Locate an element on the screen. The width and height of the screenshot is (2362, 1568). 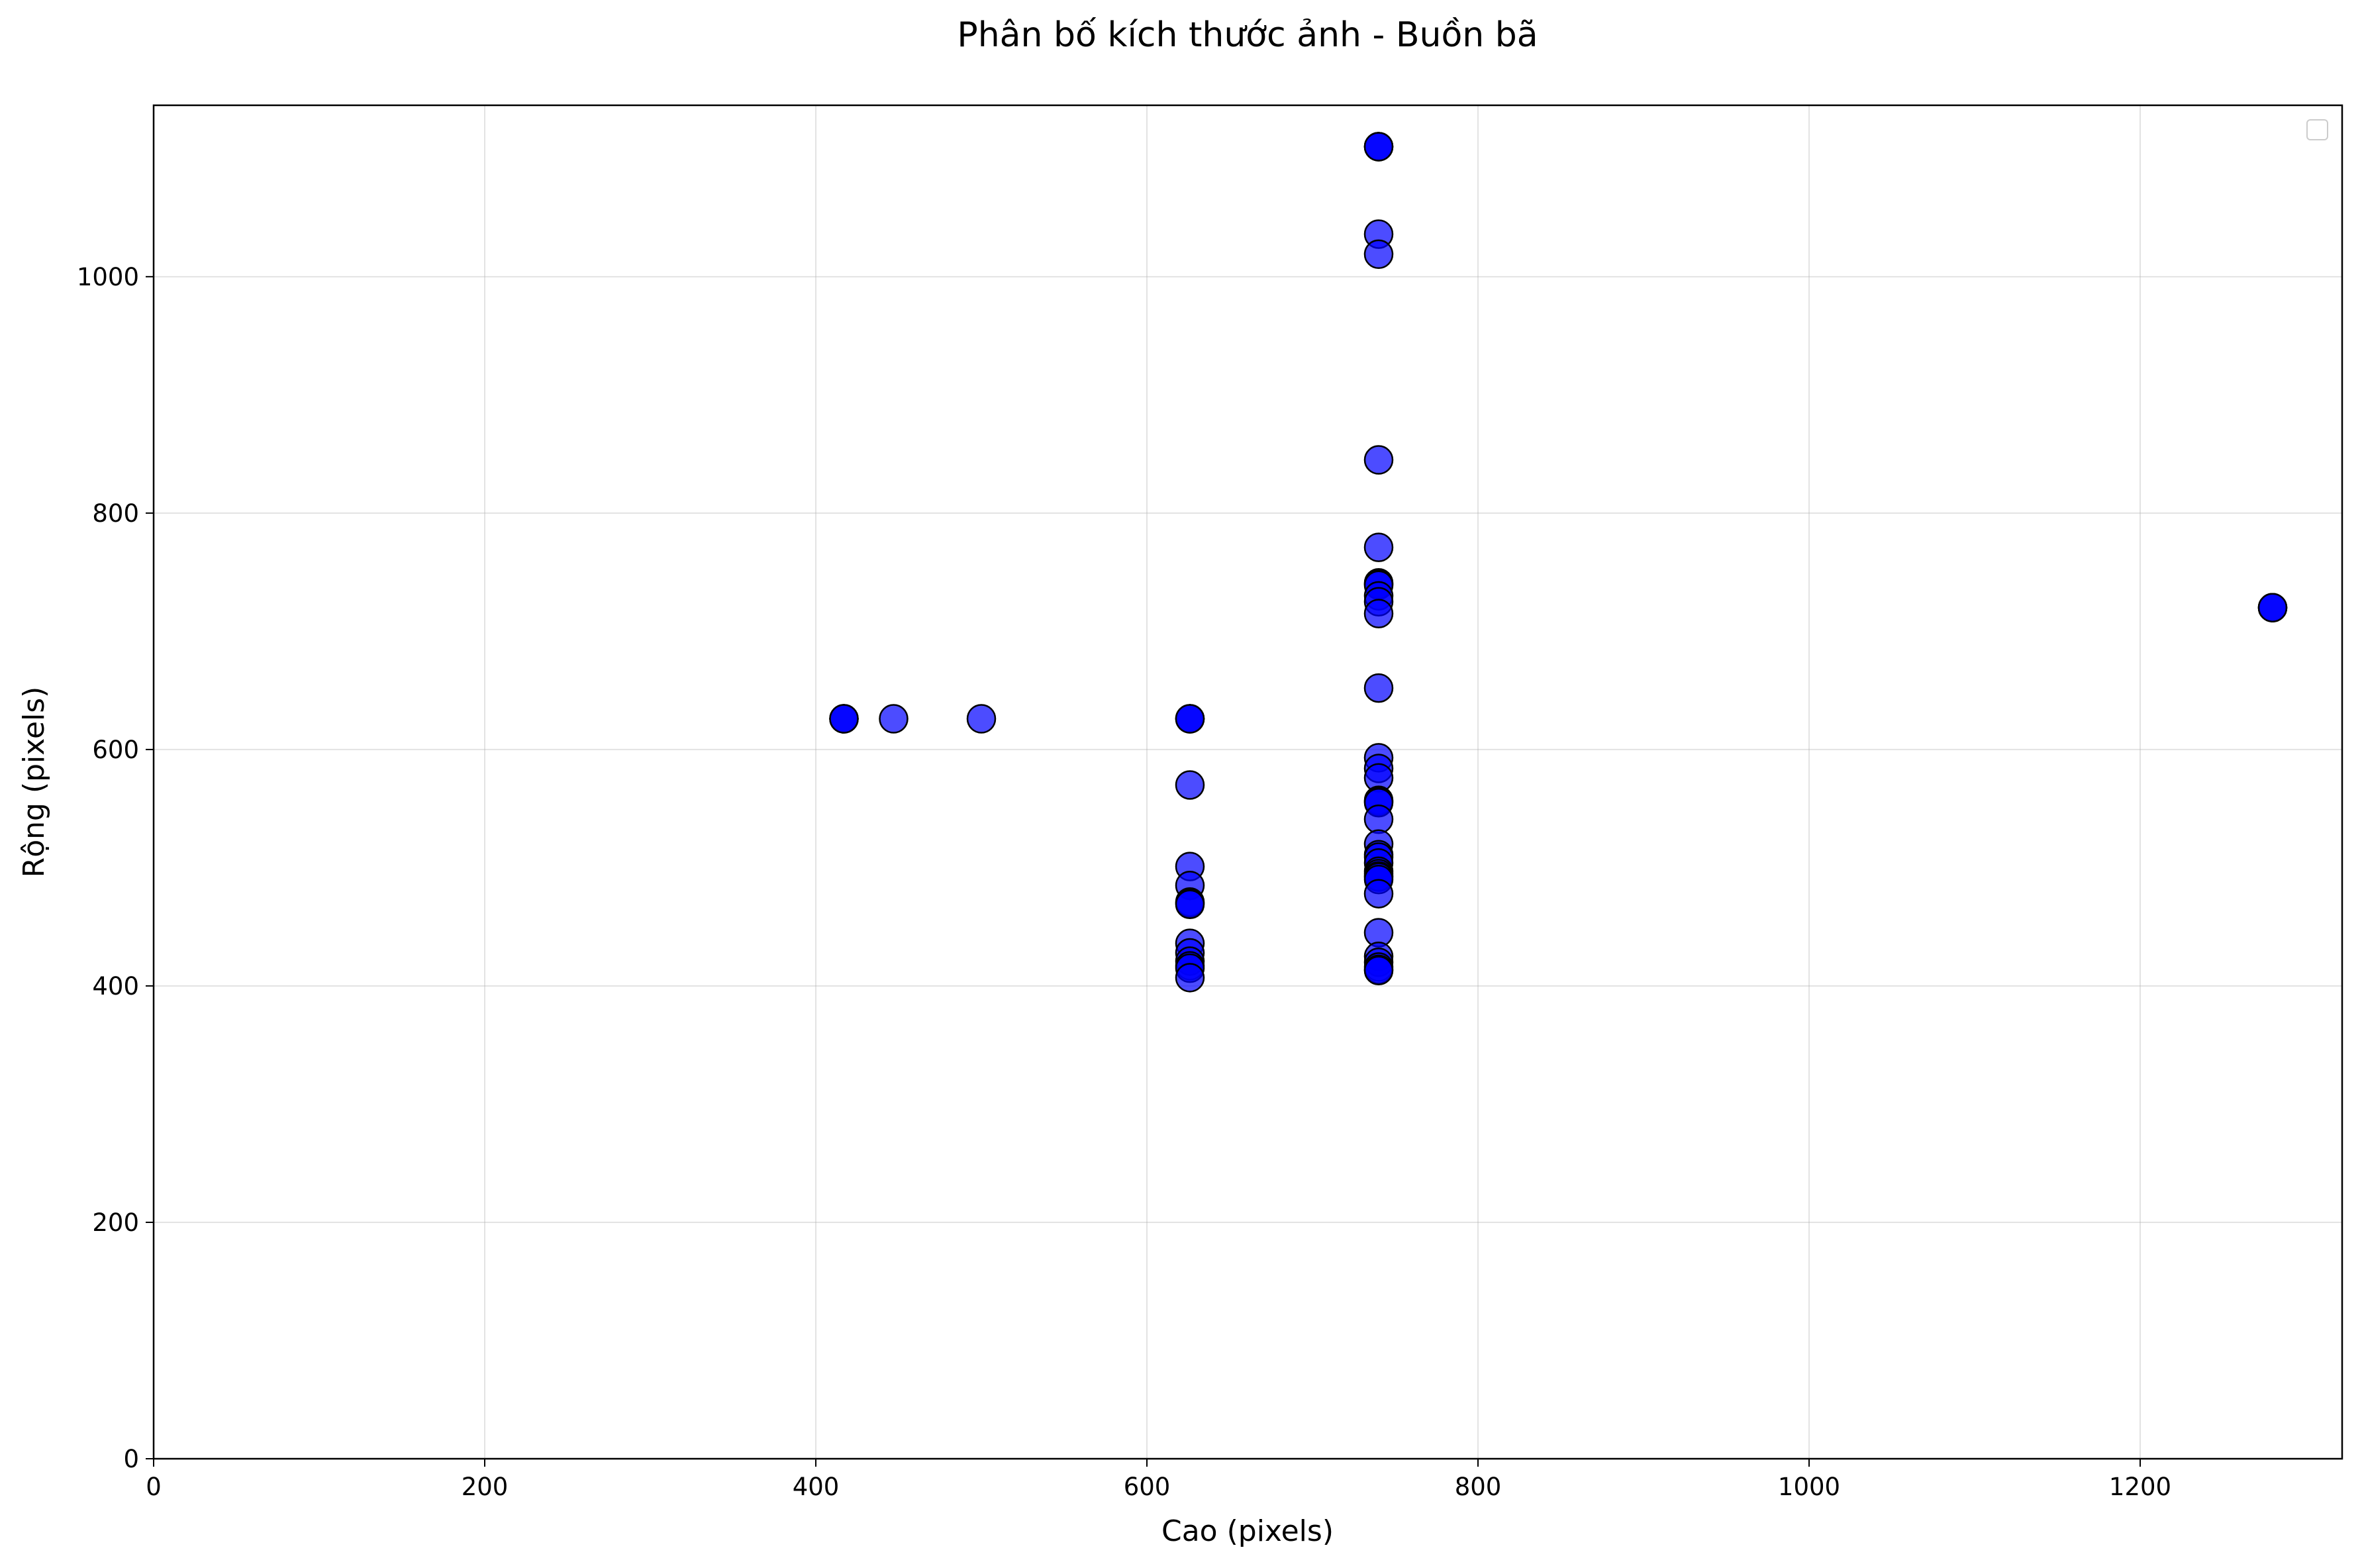
x-tick-label: 600 is located at coordinates (1147, 1487).